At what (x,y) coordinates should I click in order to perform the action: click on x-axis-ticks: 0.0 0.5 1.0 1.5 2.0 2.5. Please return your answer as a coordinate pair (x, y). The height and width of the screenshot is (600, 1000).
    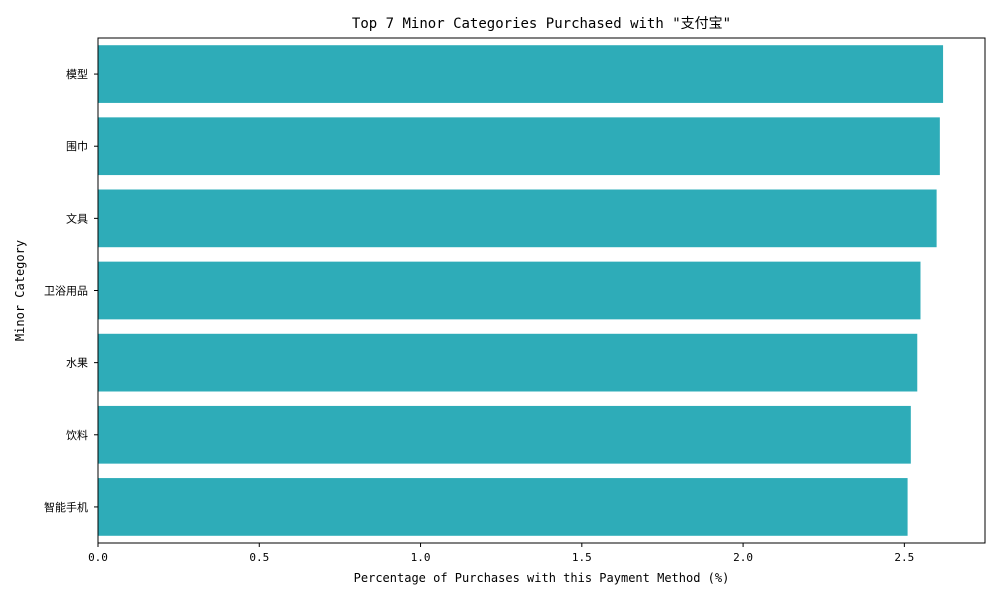
    Looking at the image, I should click on (501, 553).